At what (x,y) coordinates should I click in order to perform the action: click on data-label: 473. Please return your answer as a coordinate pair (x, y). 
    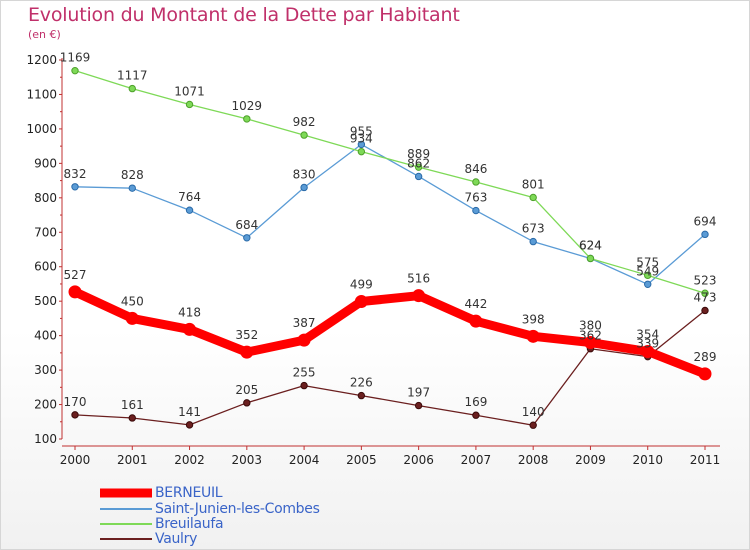
    Looking at the image, I should click on (705, 297).